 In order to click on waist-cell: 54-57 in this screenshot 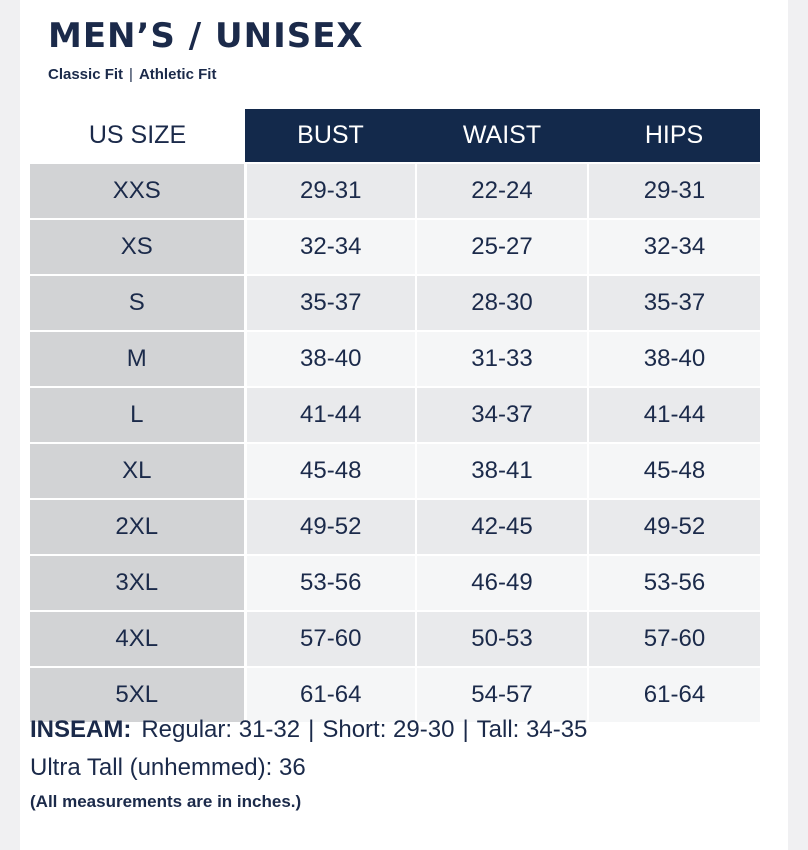, I will do `click(502, 694)`.